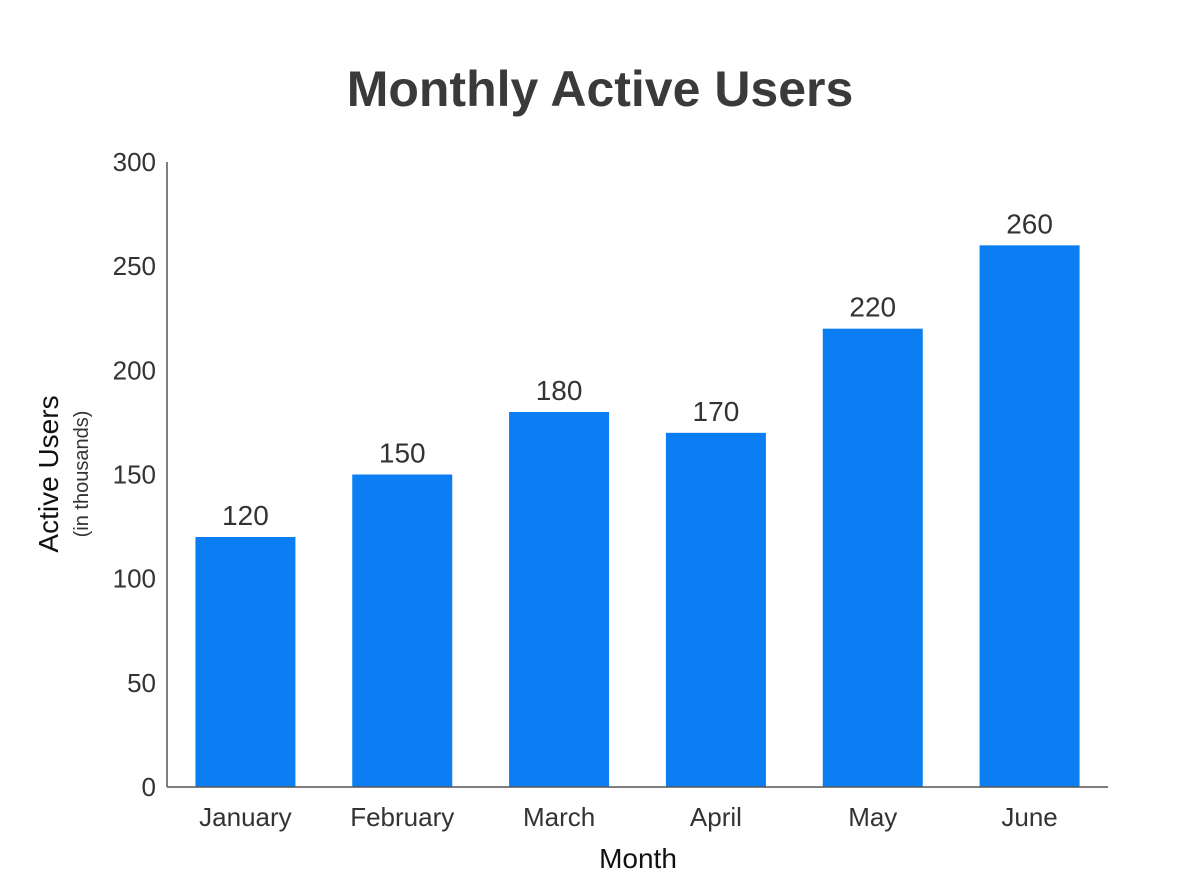  Describe the element at coordinates (600, 89) in the screenshot. I see `chart-title: Monthly Active Users` at that location.